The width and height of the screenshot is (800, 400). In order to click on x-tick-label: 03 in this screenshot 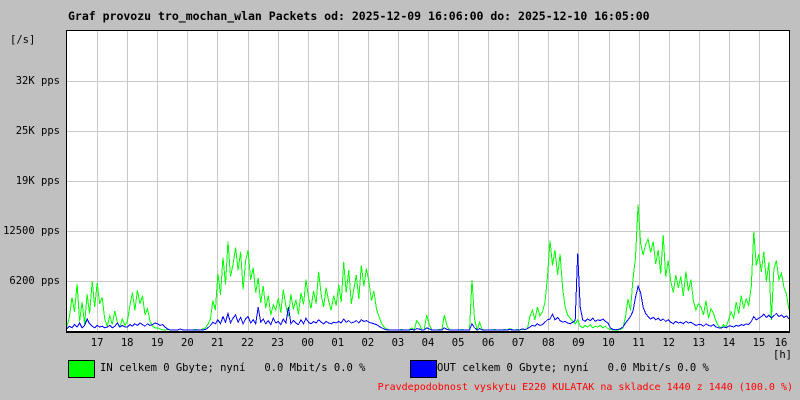, I will do `click(398, 343)`.